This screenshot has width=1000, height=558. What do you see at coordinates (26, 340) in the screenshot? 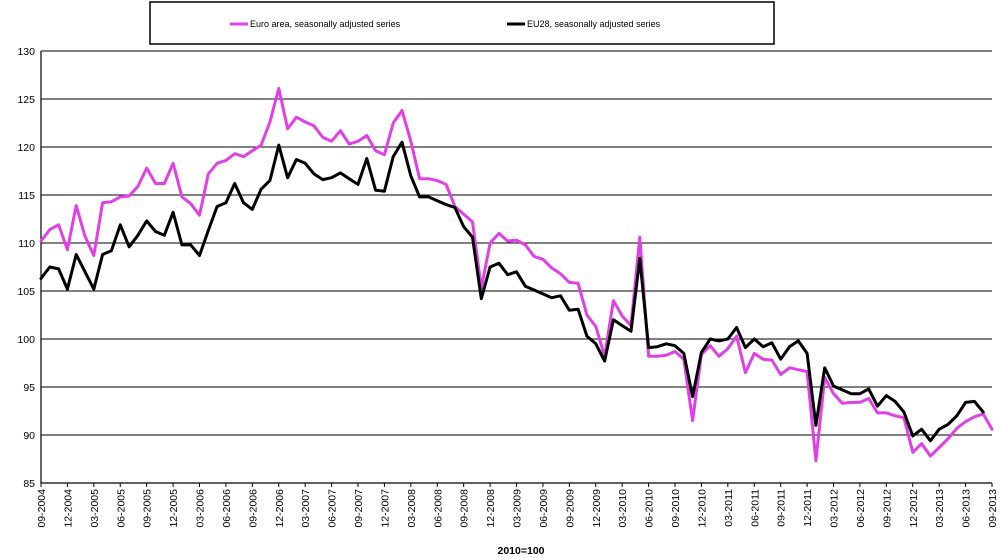
I see `y-tick-label-100: 100` at bounding box center [26, 340].